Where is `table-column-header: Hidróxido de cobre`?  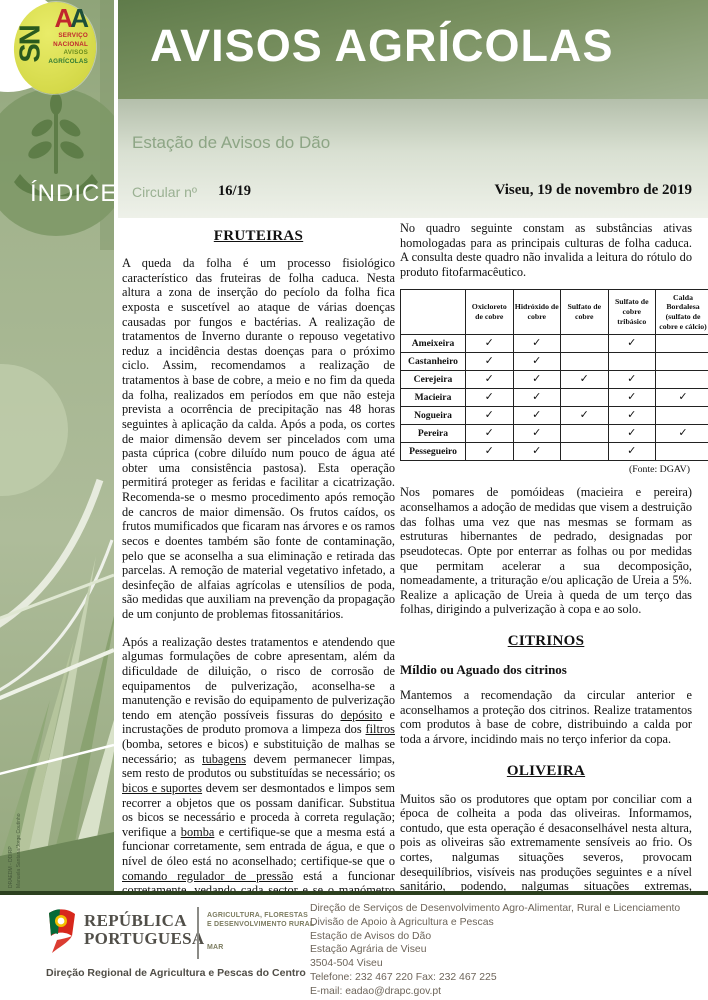
table-column-header: Hidróxido de cobre is located at coordinates (536, 312).